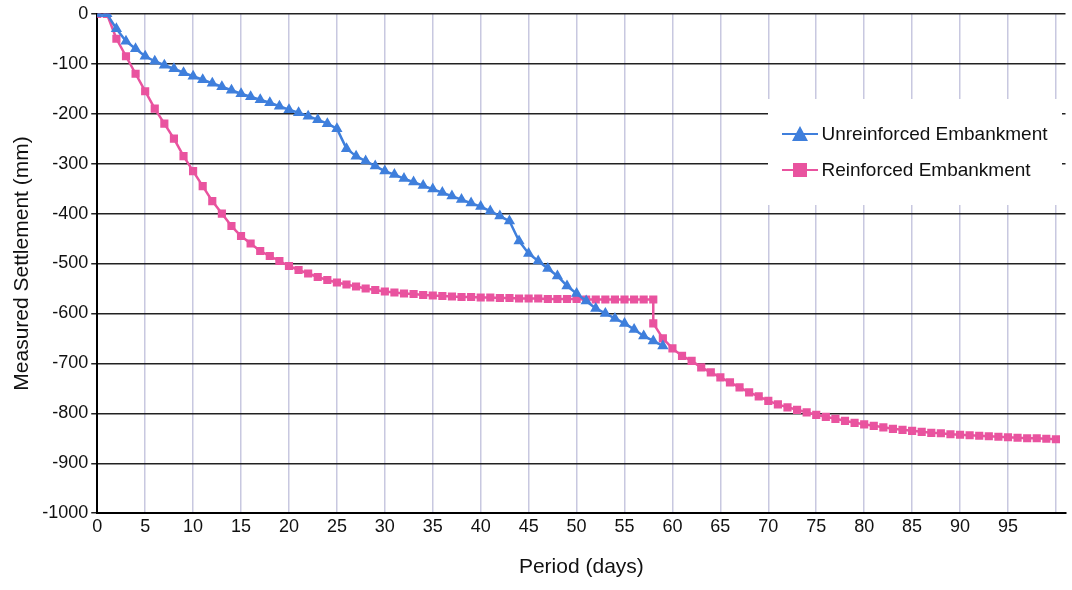 This screenshot has width=1072, height=590. Describe the element at coordinates (336, 525) in the screenshot. I see `x-tick-label: 25` at that location.